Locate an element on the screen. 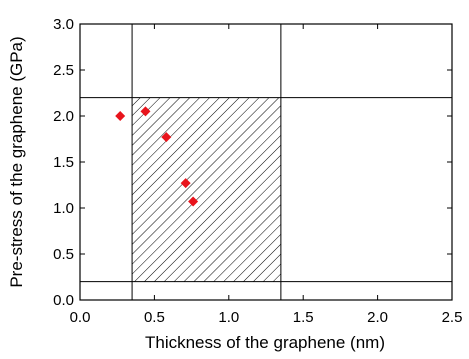 This screenshot has height=359, width=469. y-tick-label: 1.0 is located at coordinates (63, 208).